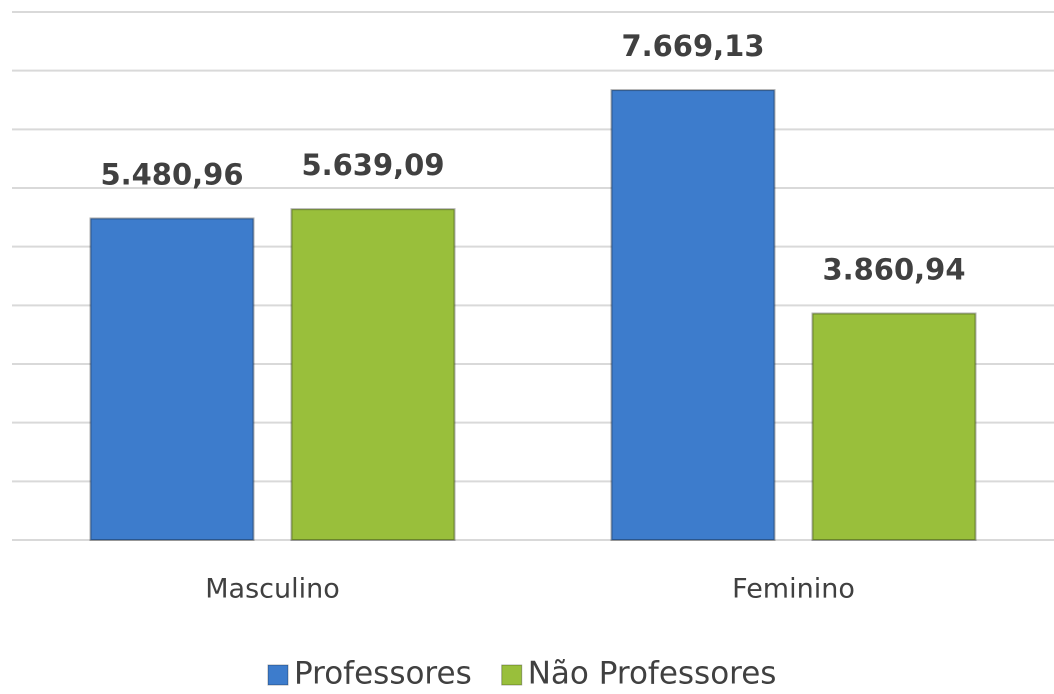 The height and width of the screenshot is (694, 1054). Describe the element at coordinates (793, 589) in the screenshot. I see `x-tick-label: Feminino` at that location.